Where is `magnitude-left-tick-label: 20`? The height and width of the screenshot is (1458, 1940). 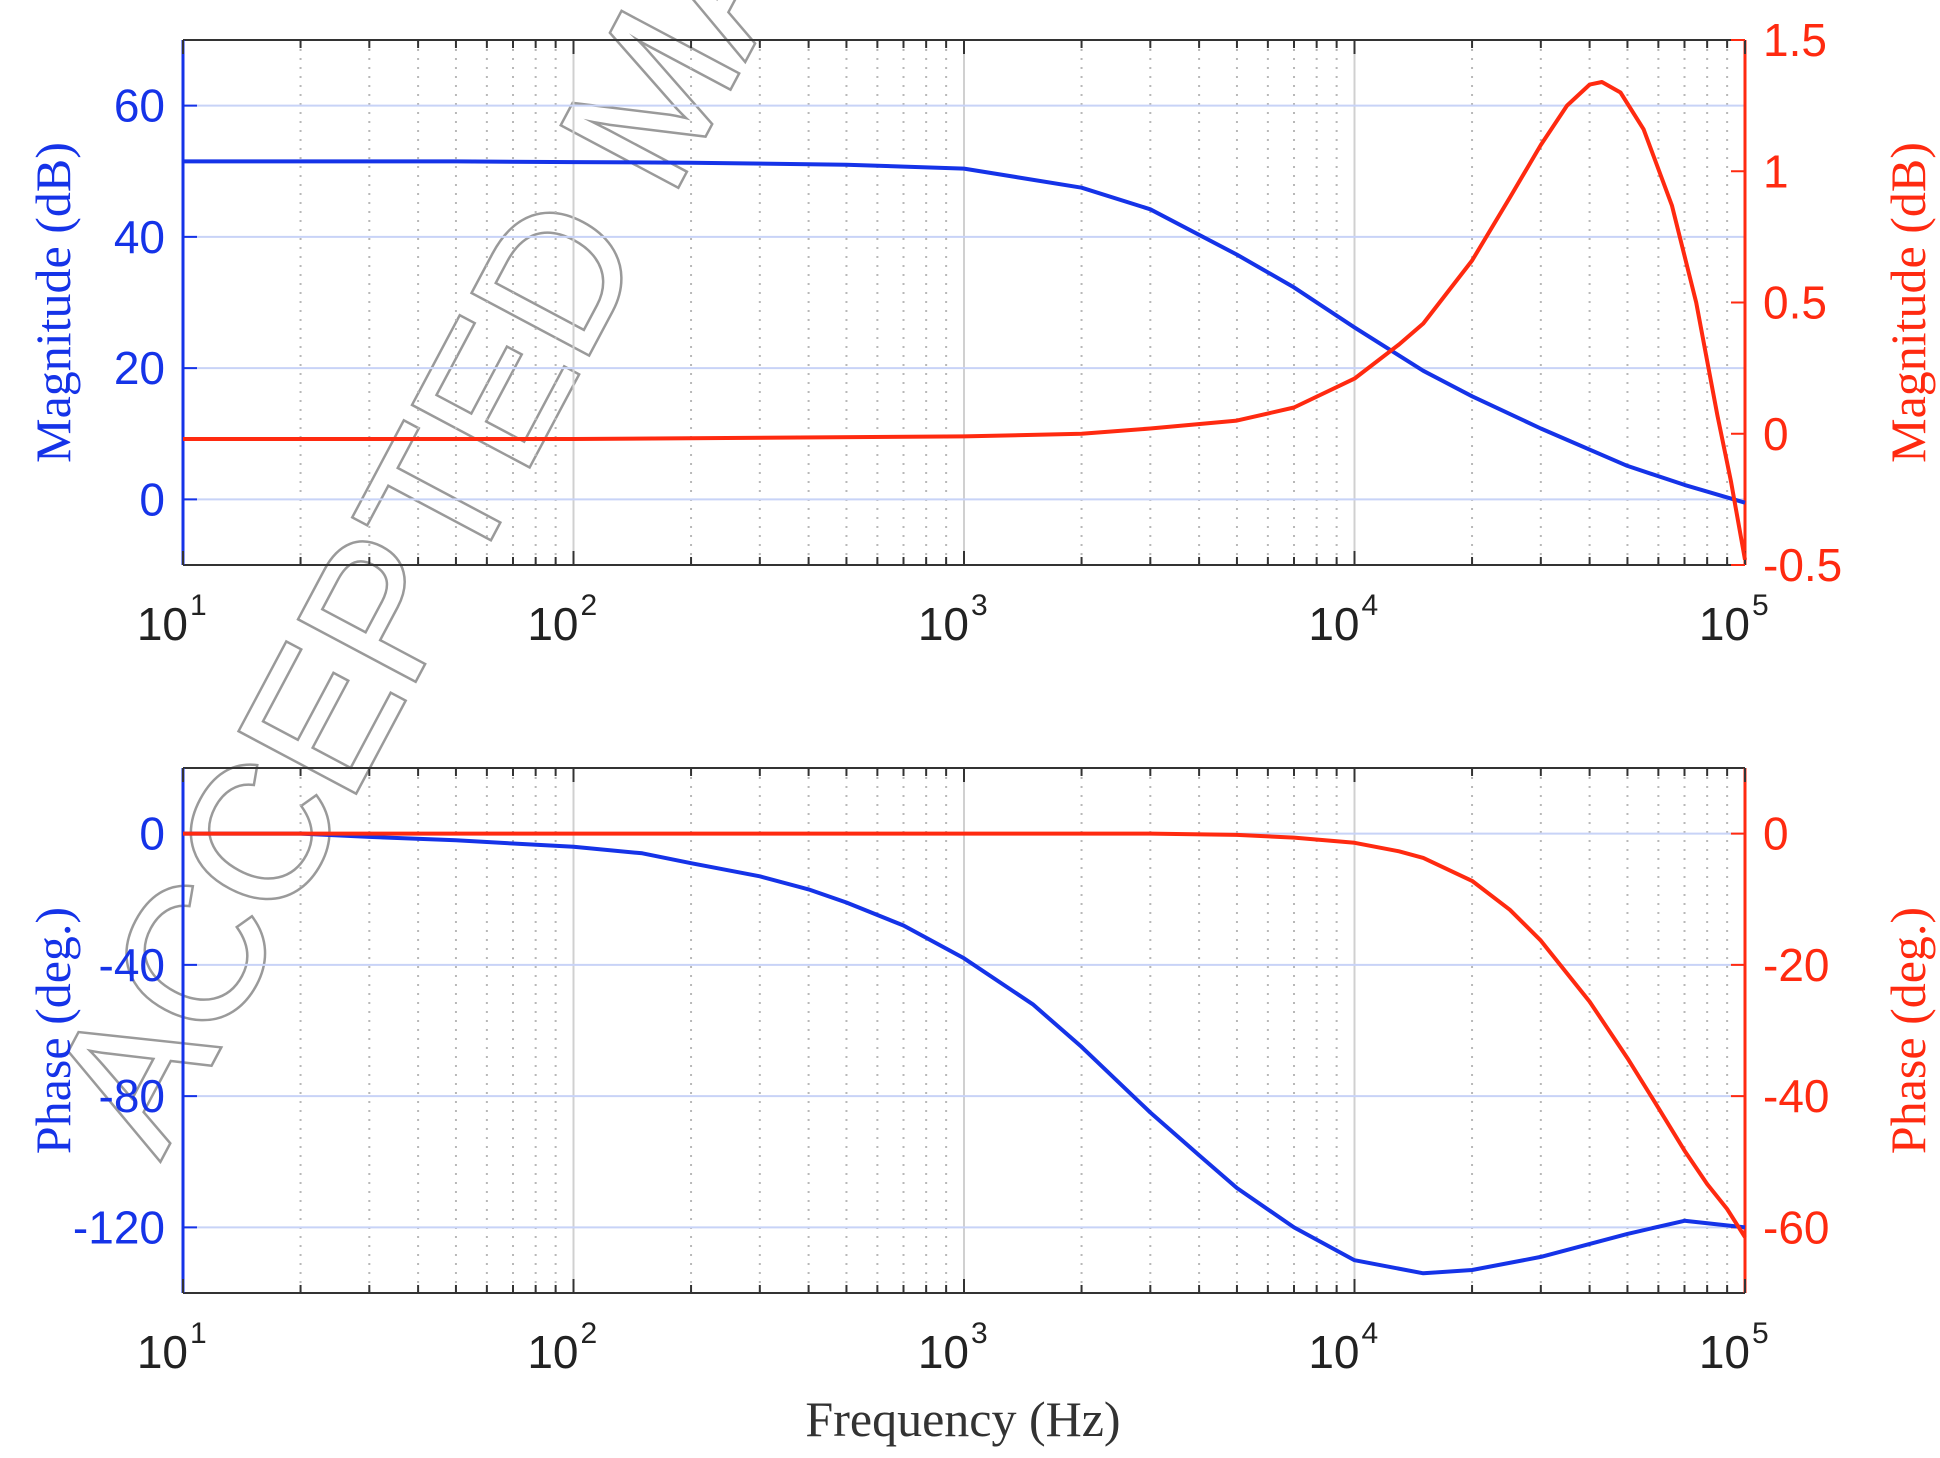
magnitude-left-tick-label: 20 is located at coordinates (139, 368).